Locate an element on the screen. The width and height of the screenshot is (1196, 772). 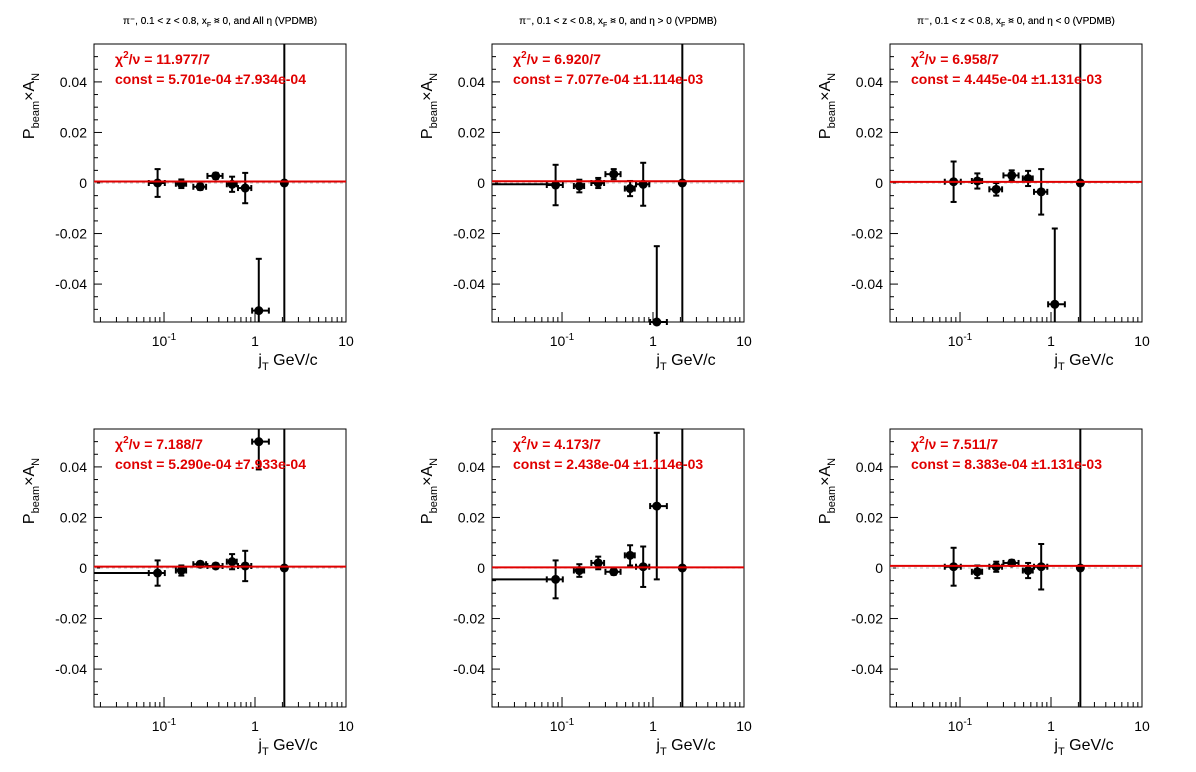
const-label: const = 7.077e-04 ±1.114e-03 is located at coordinates (608, 79).